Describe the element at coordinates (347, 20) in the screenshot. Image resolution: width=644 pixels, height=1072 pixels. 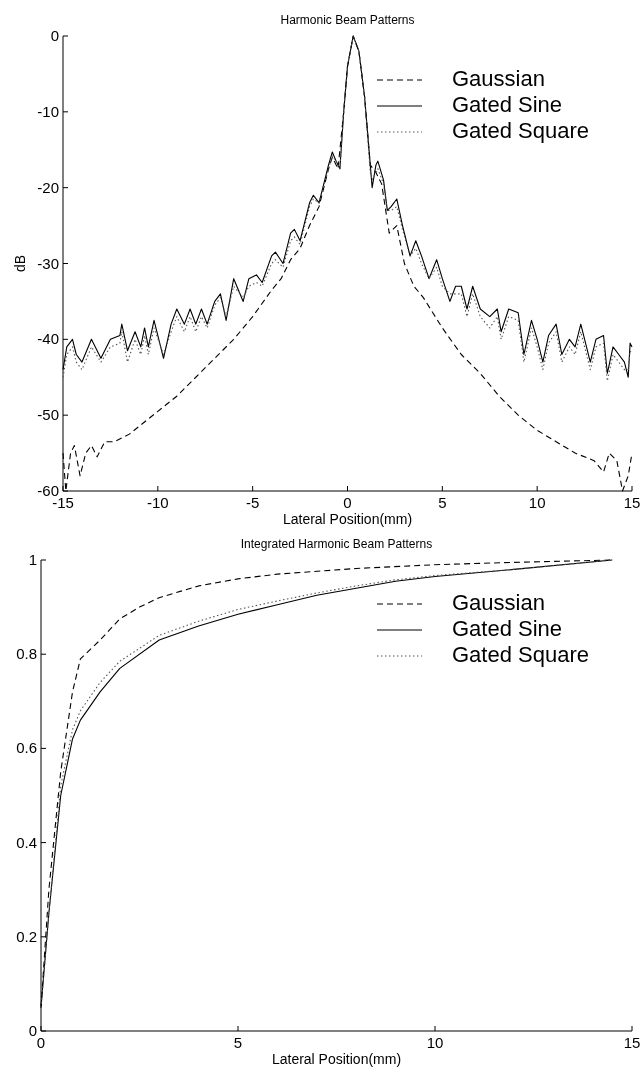
I see `chart-title: Harmonic Beam Patterns` at that location.